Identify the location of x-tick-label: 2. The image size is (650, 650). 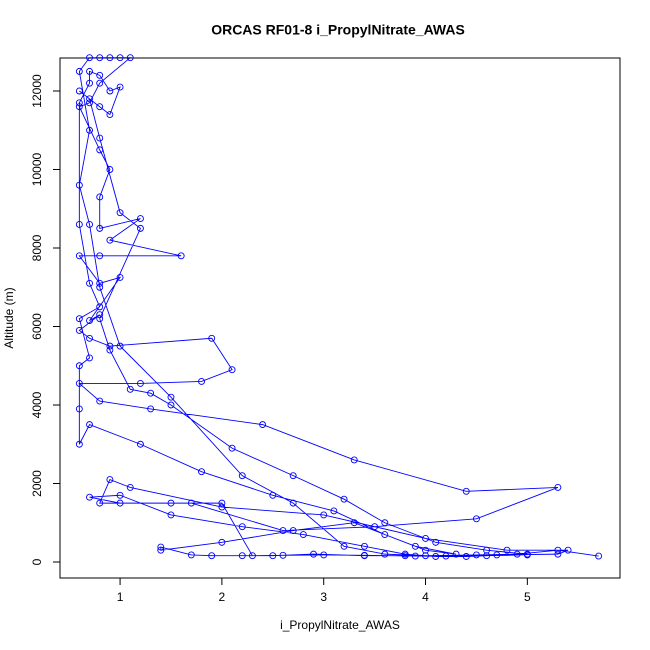
(222, 597).